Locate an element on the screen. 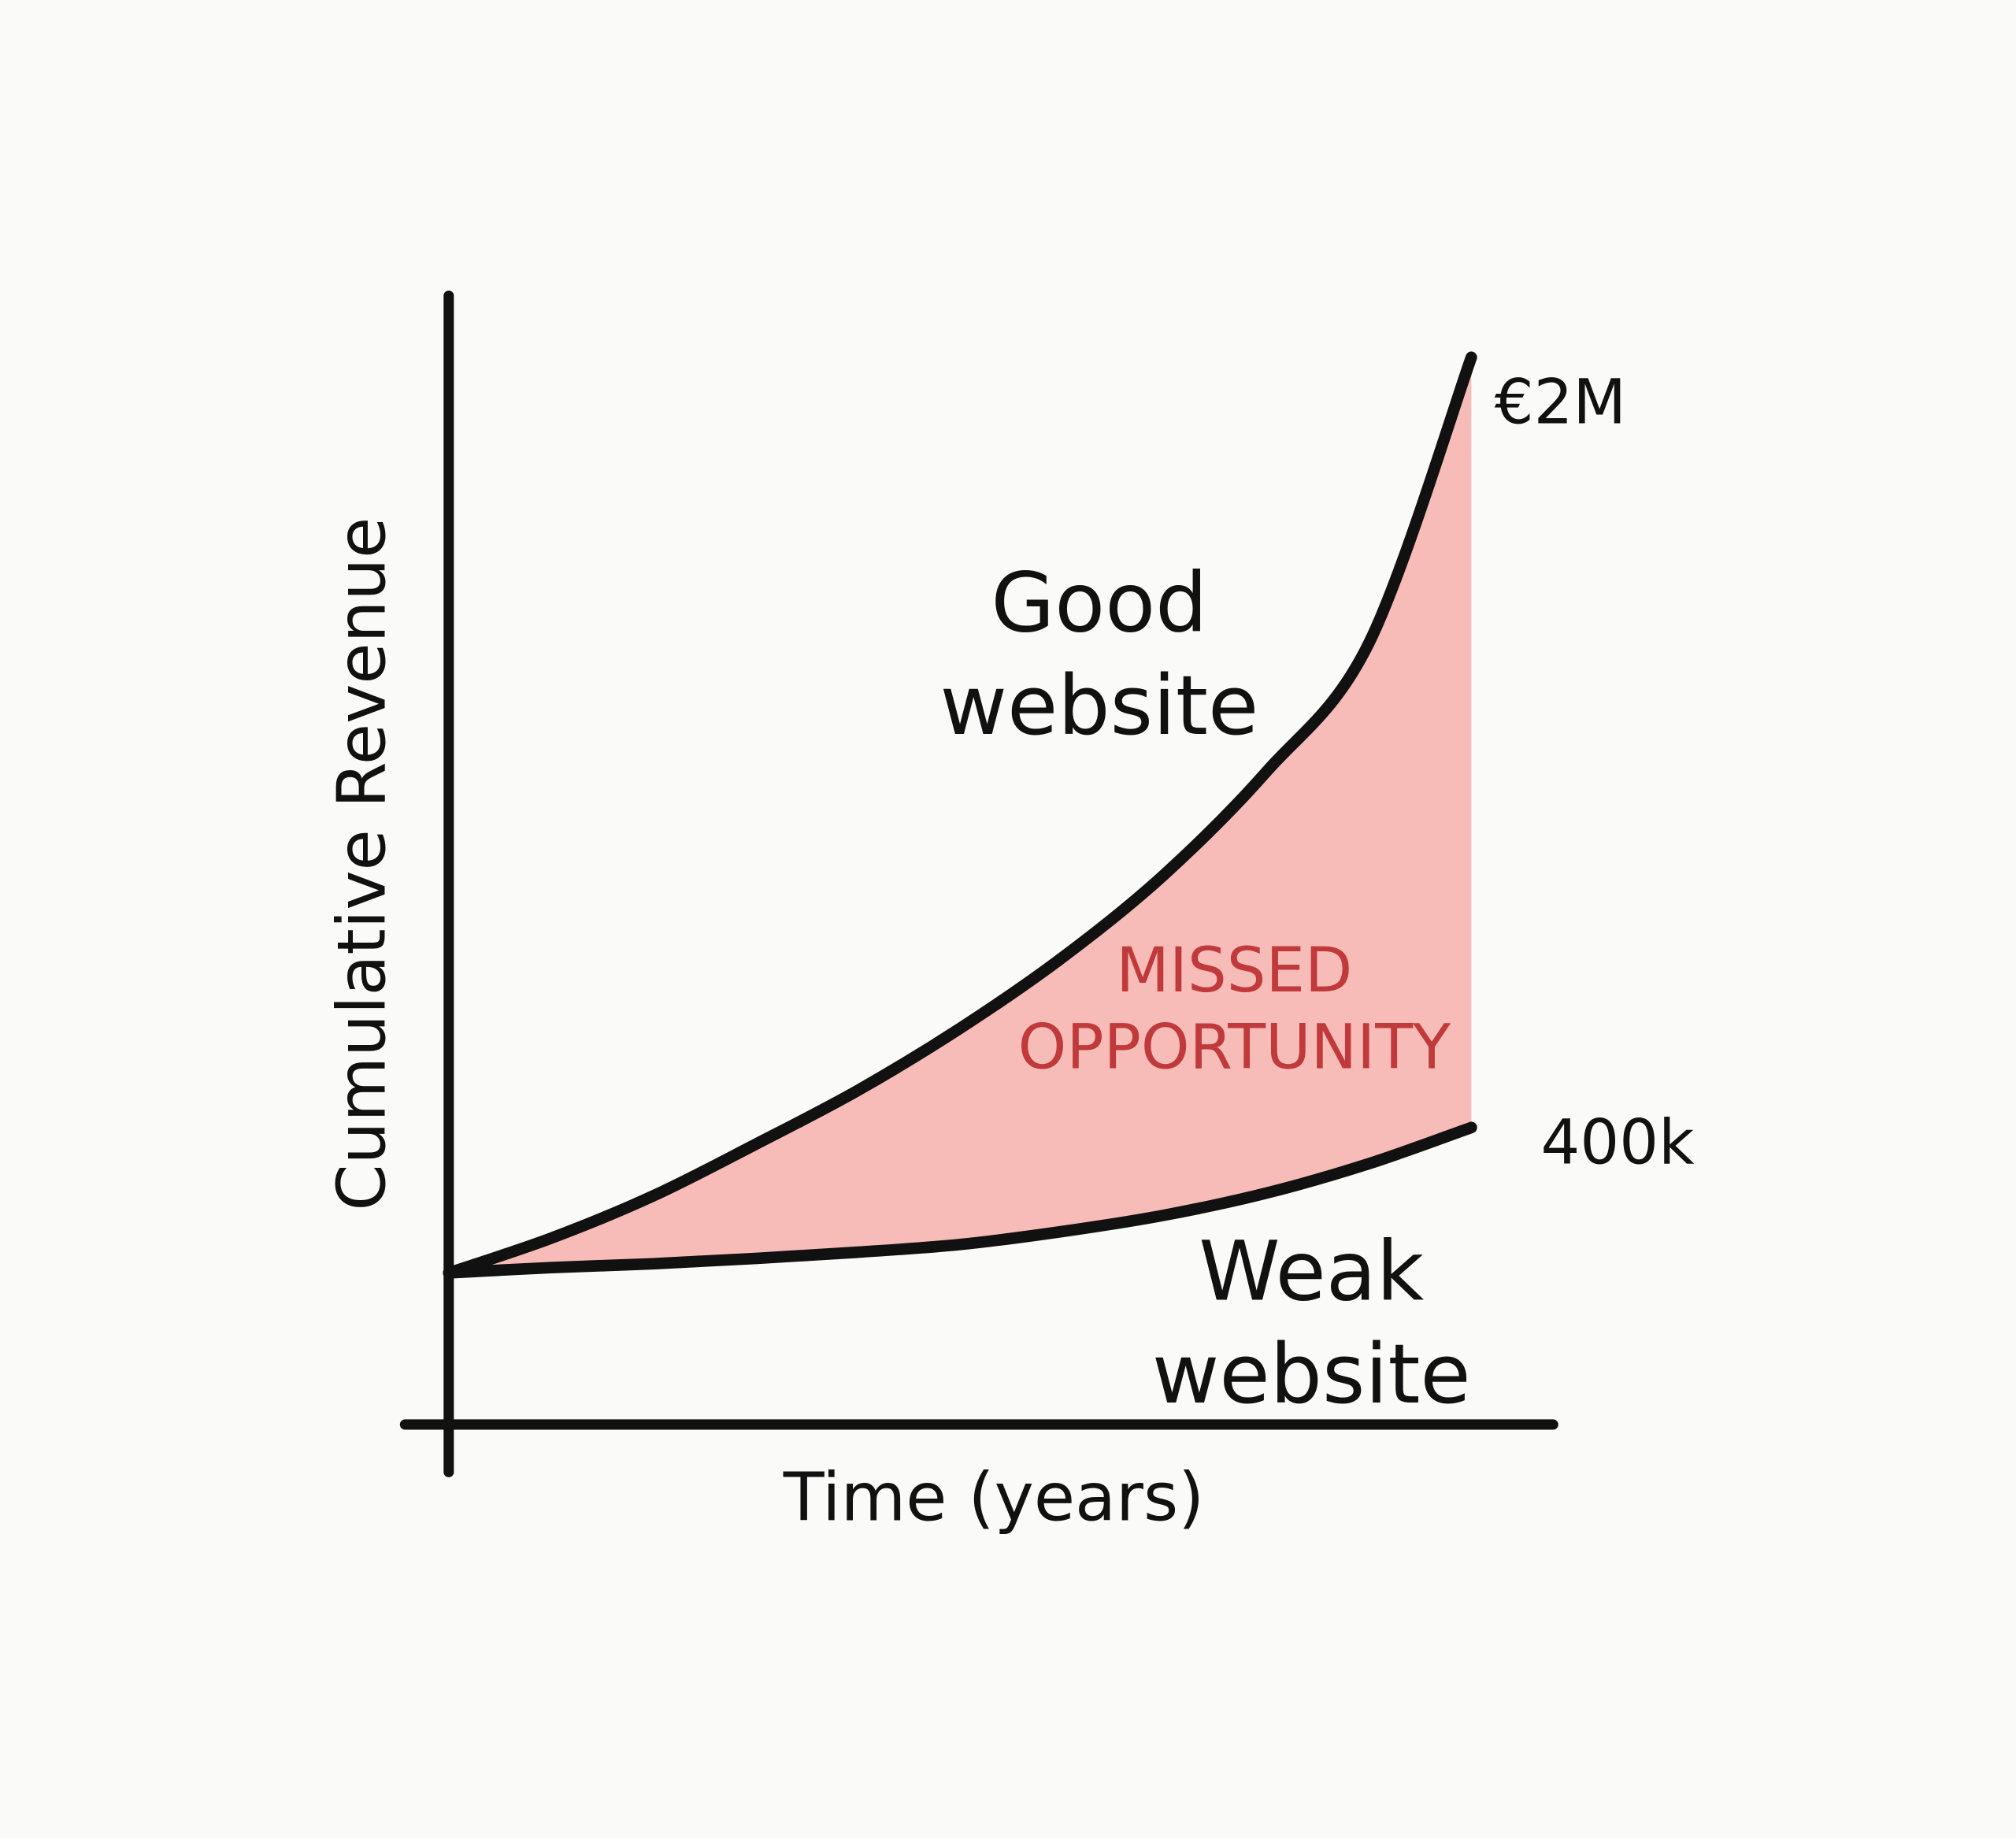 The image size is (2016, 1838). annotation: MISSED OPPORTUNITY is located at coordinates (1234, 1009).